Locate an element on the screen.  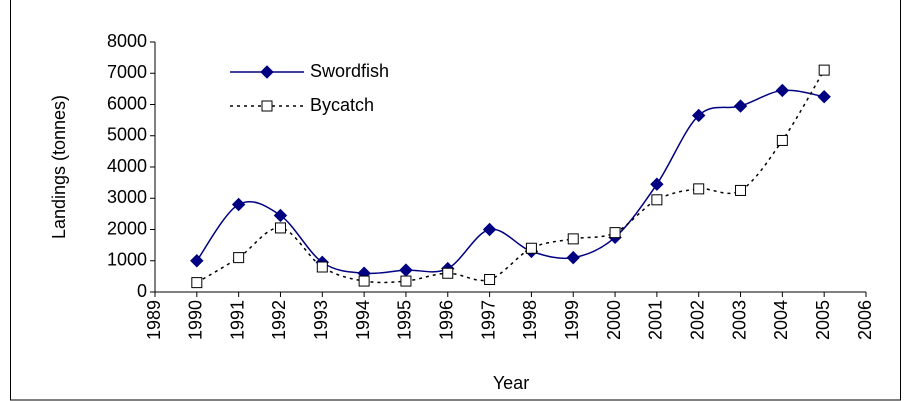
x-tick-label: 1993 is located at coordinates (321, 320).